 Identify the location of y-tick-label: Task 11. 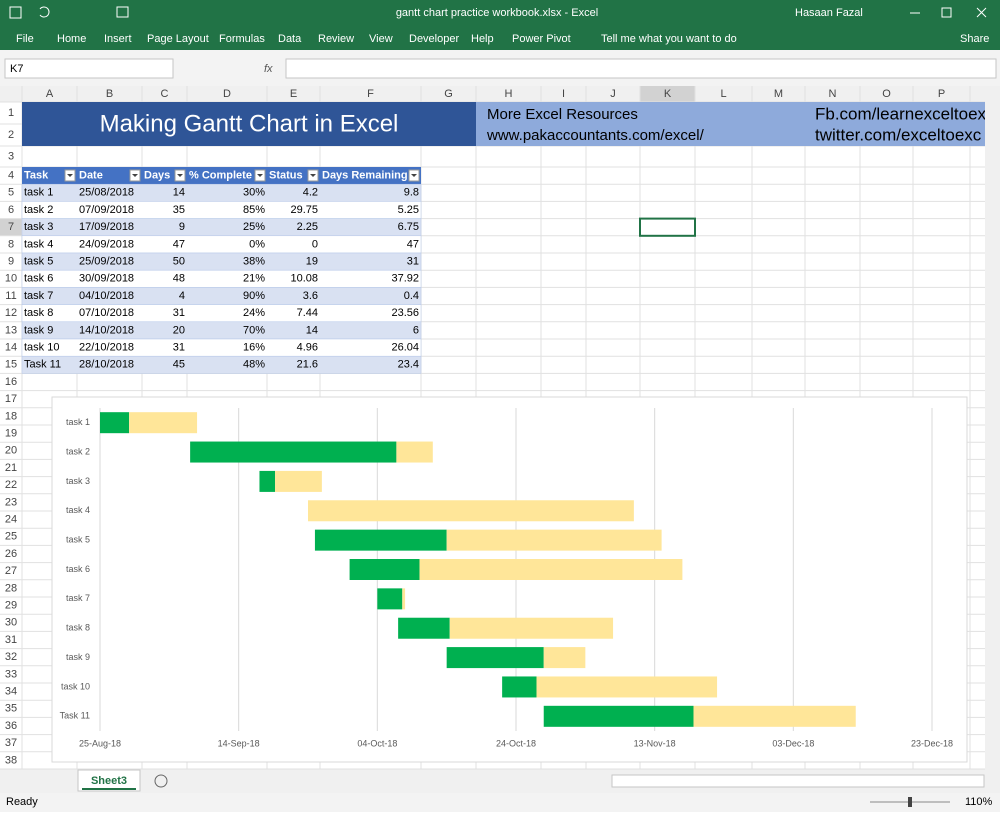
(75, 716).